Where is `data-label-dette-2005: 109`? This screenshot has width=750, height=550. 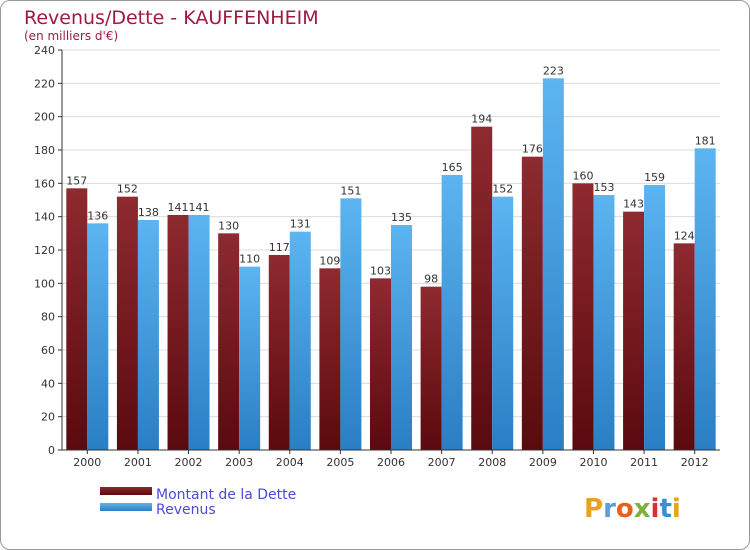 data-label-dette-2005: 109 is located at coordinates (329, 260).